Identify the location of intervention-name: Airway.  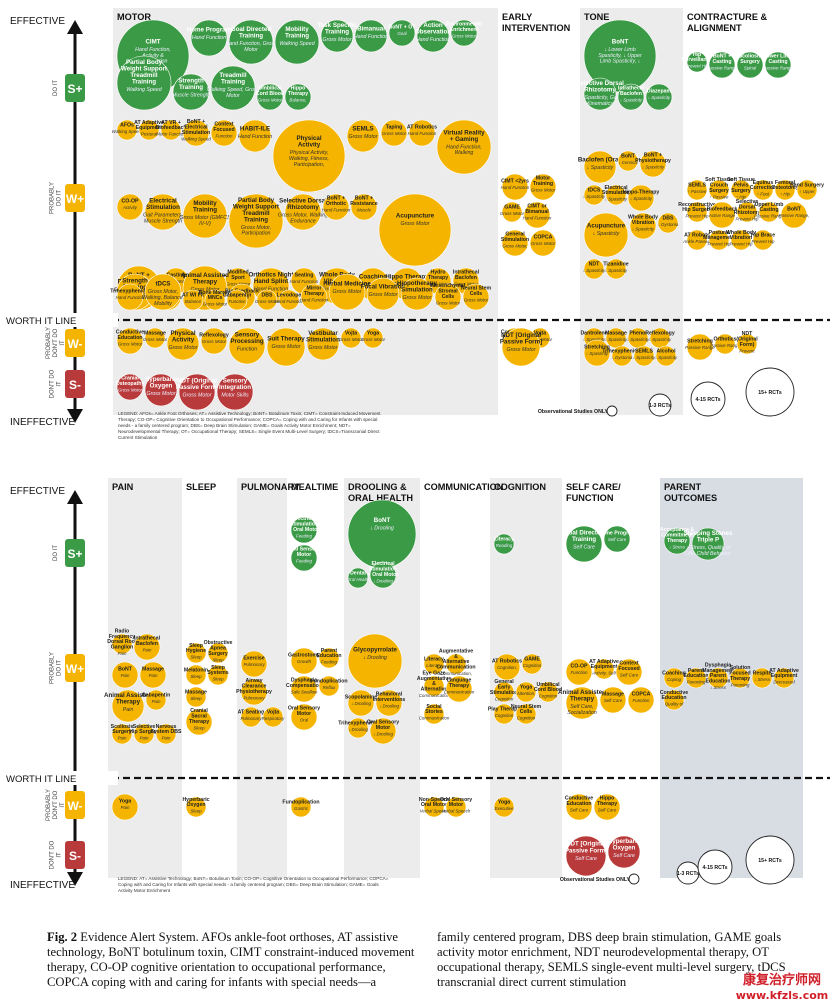
(253, 681).